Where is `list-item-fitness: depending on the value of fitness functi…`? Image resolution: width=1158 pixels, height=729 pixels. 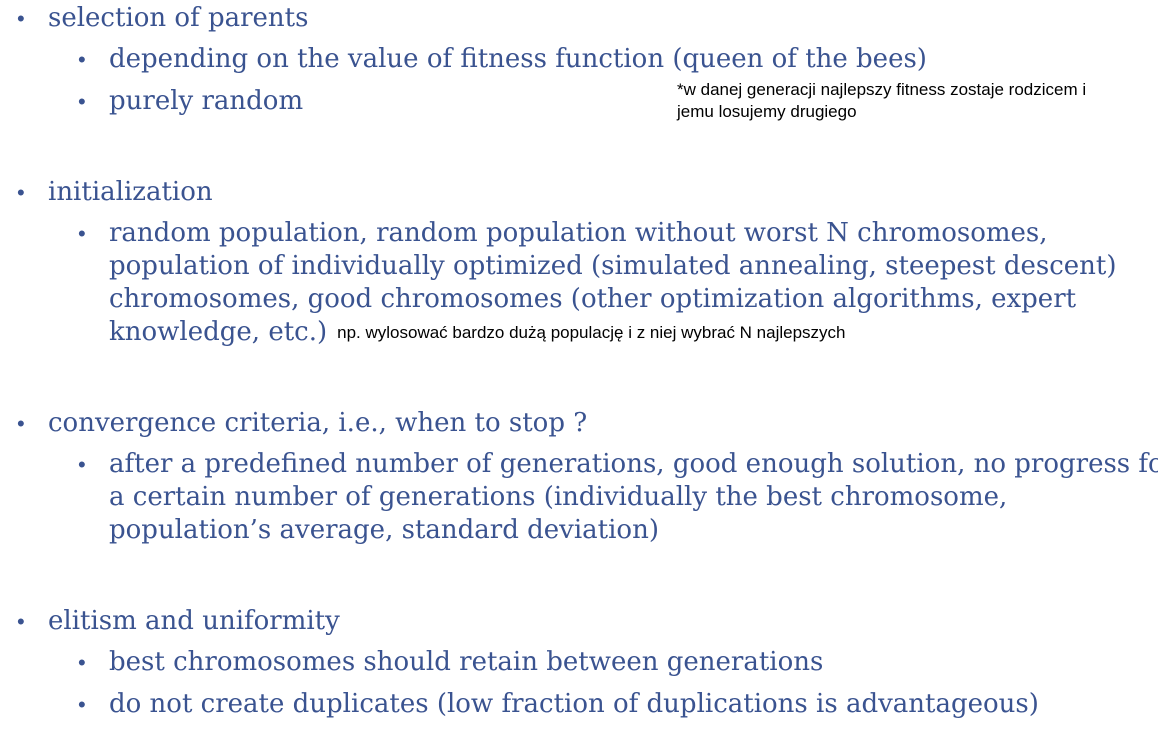 list-item-fitness: depending on the value of fitness functi… is located at coordinates (518, 59).